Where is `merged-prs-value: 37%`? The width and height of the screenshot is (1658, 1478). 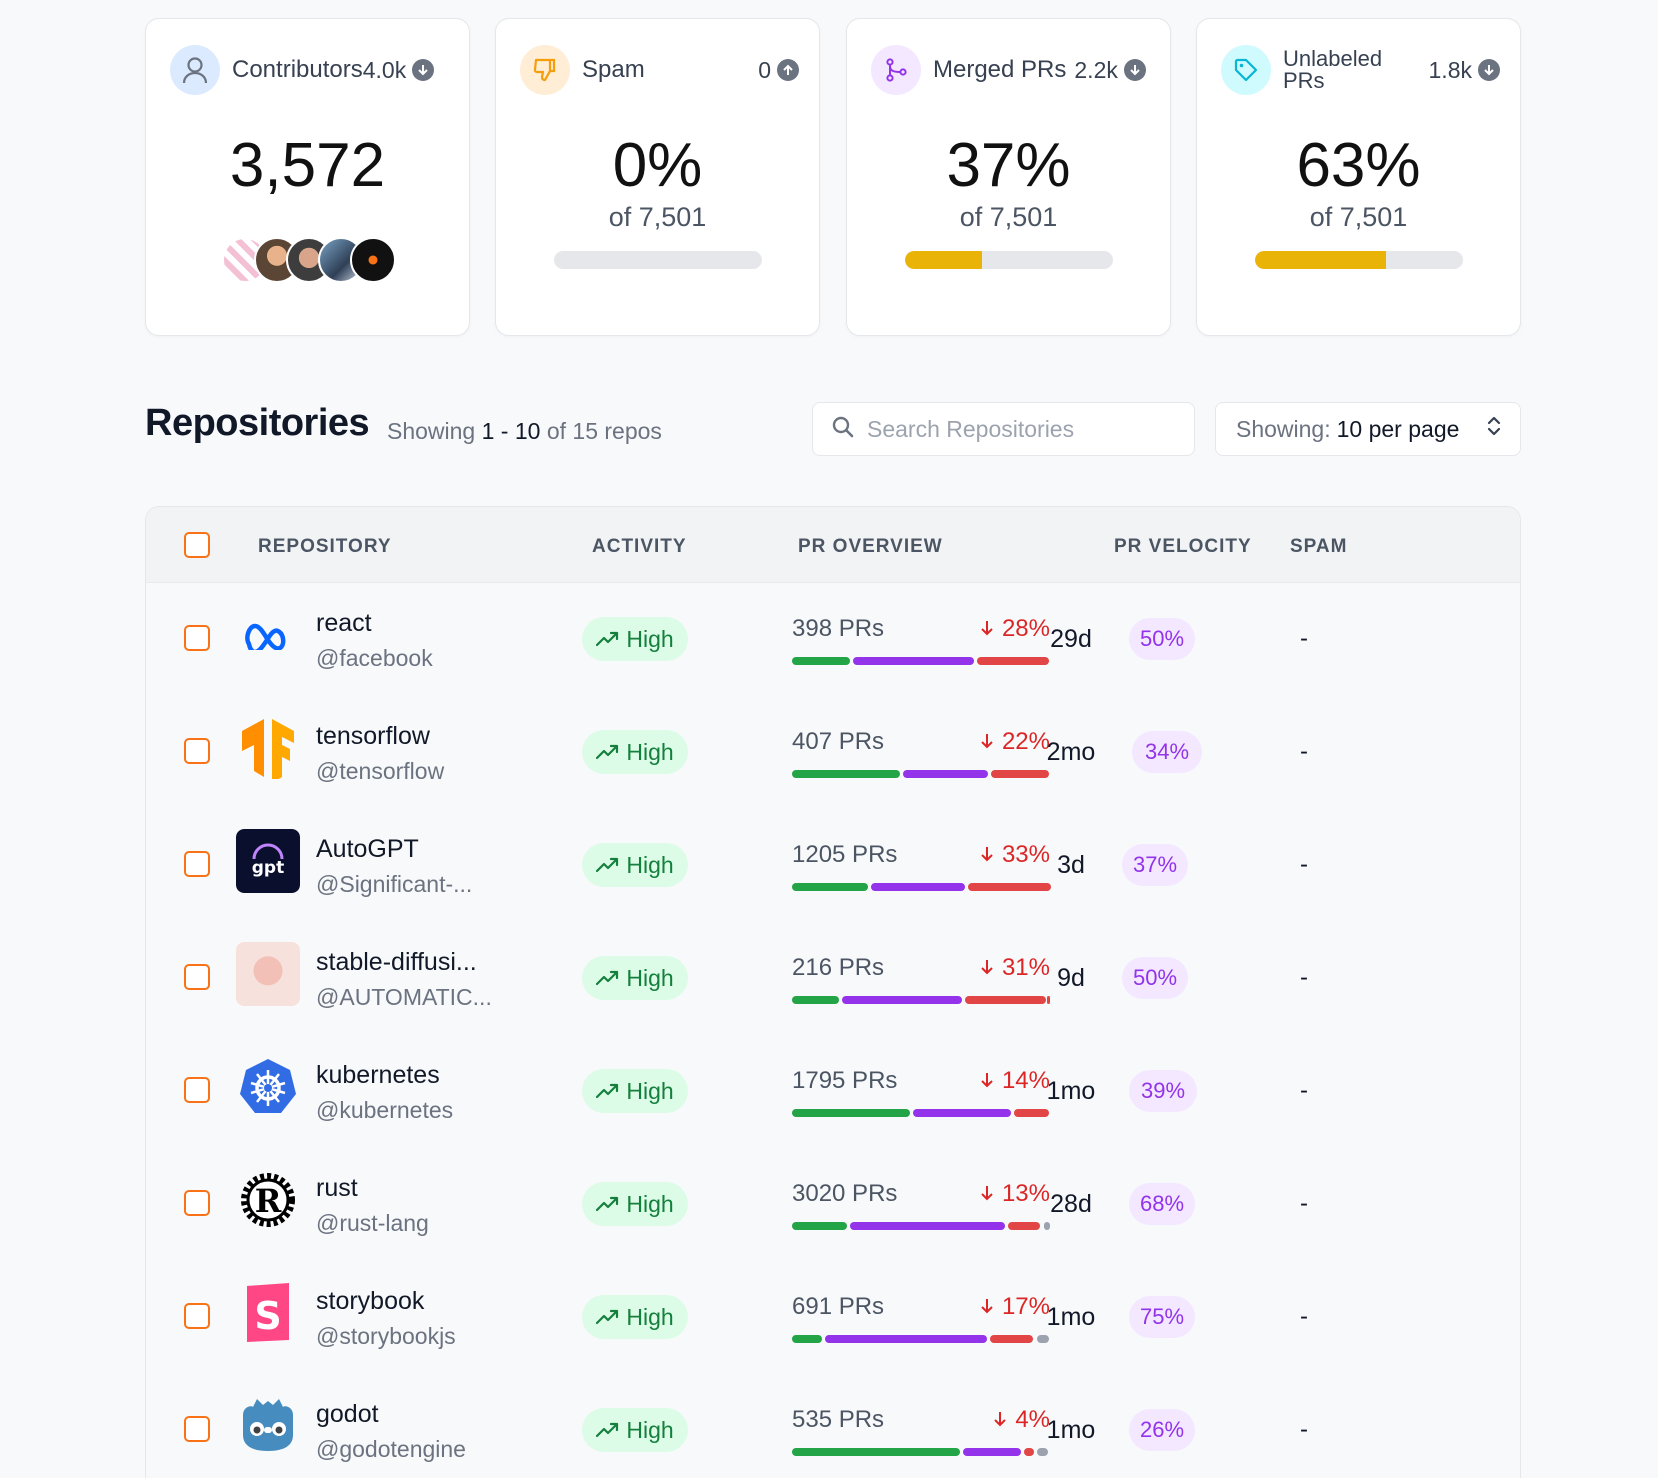
merged-prs-value: 37% is located at coordinates (1008, 165).